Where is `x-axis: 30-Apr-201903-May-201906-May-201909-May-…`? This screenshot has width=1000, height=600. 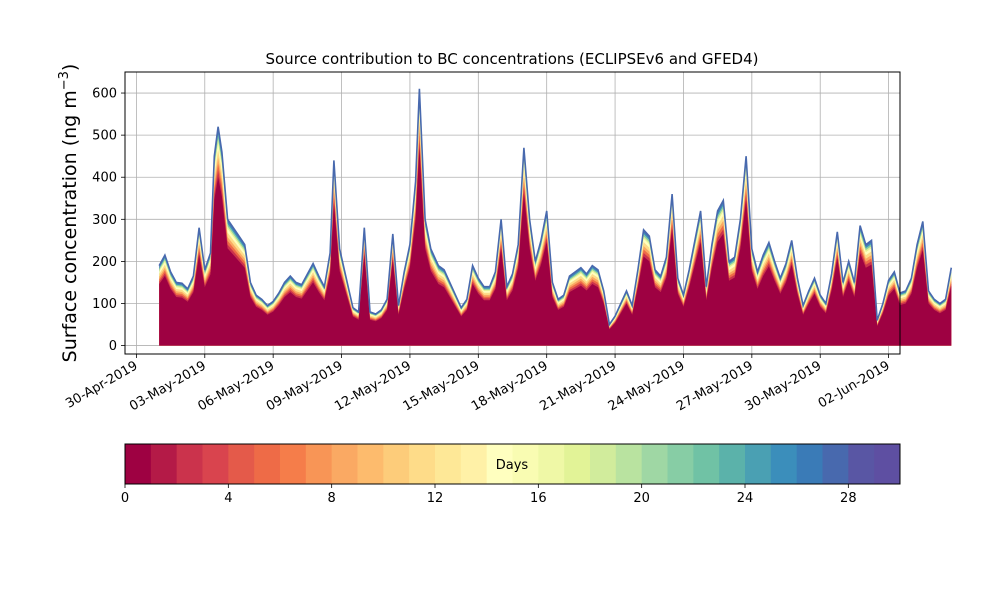 x-axis: 30-Apr-201903-May-201906-May-201909-May-… is located at coordinates (478, 384).